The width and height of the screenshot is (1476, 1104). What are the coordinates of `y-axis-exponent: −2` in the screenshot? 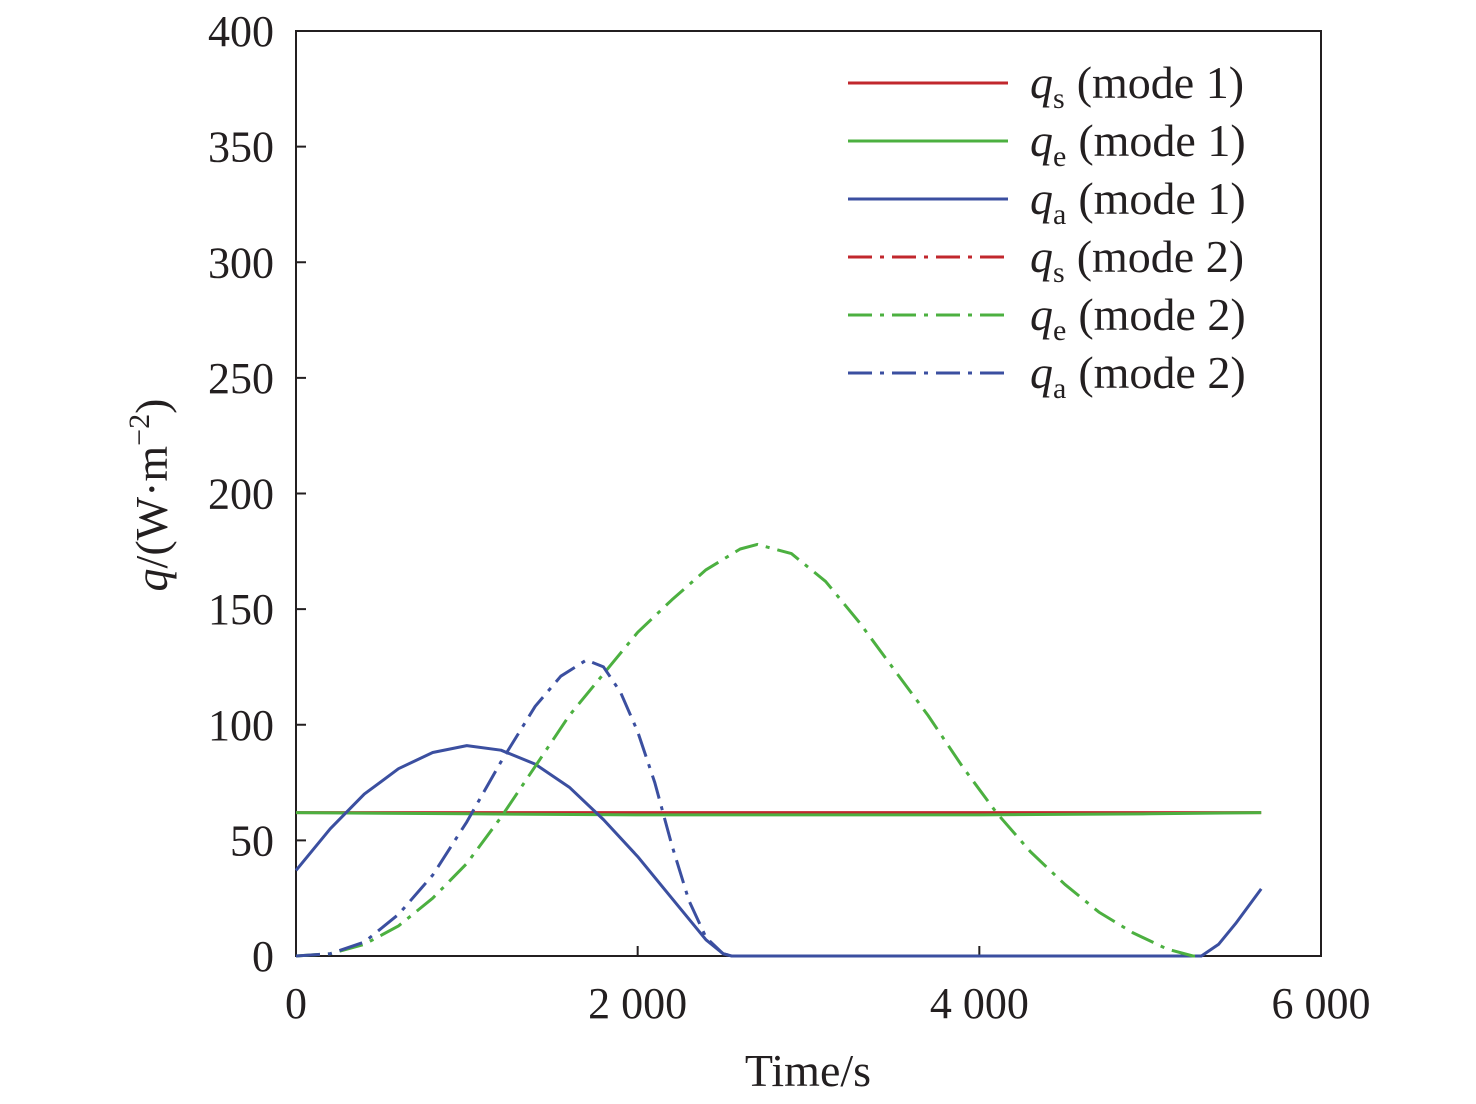 It's located at (139, 430).